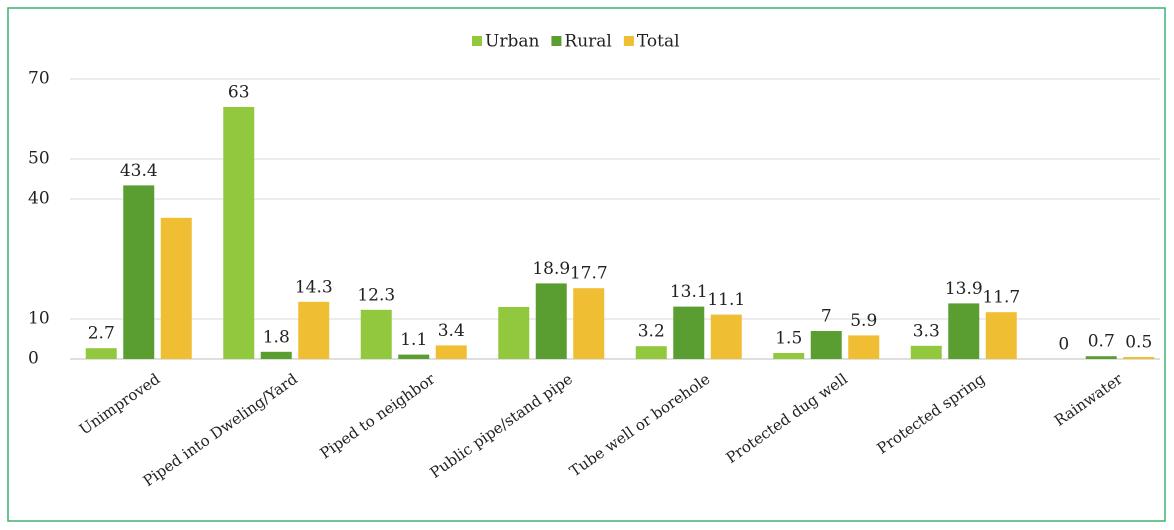  I want to click on x-tick-label: Unimproved, so click(120, 404).